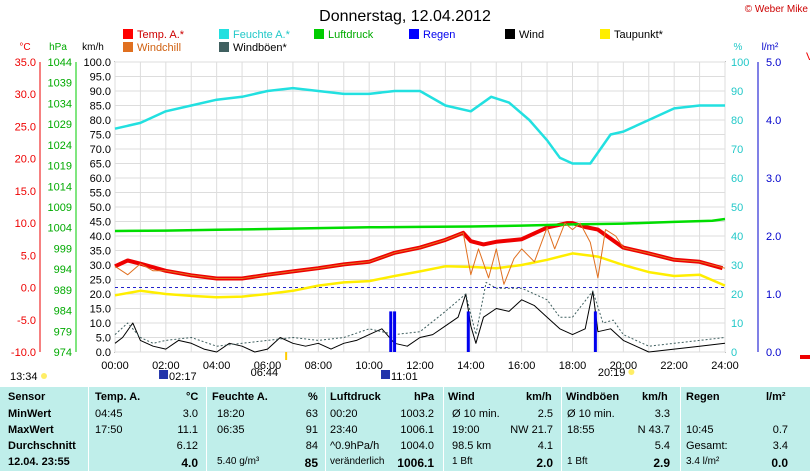 The width and height of the screenshot is (810, 471). What do you see at coordinates (58, 47) in the screenshot?
I see `axis-unit-pressure: hPa` at bounding box center [58, 47].